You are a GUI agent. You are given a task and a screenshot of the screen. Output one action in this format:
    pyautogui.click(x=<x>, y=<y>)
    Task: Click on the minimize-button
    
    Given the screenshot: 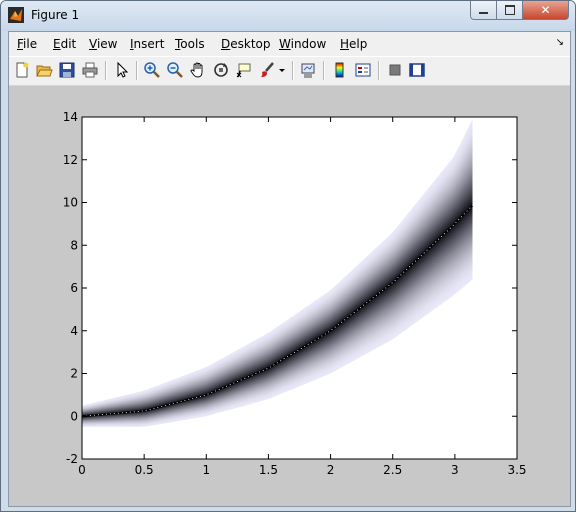 What is the action you would take?
    pyautogui.click(x=483, y=10)
    